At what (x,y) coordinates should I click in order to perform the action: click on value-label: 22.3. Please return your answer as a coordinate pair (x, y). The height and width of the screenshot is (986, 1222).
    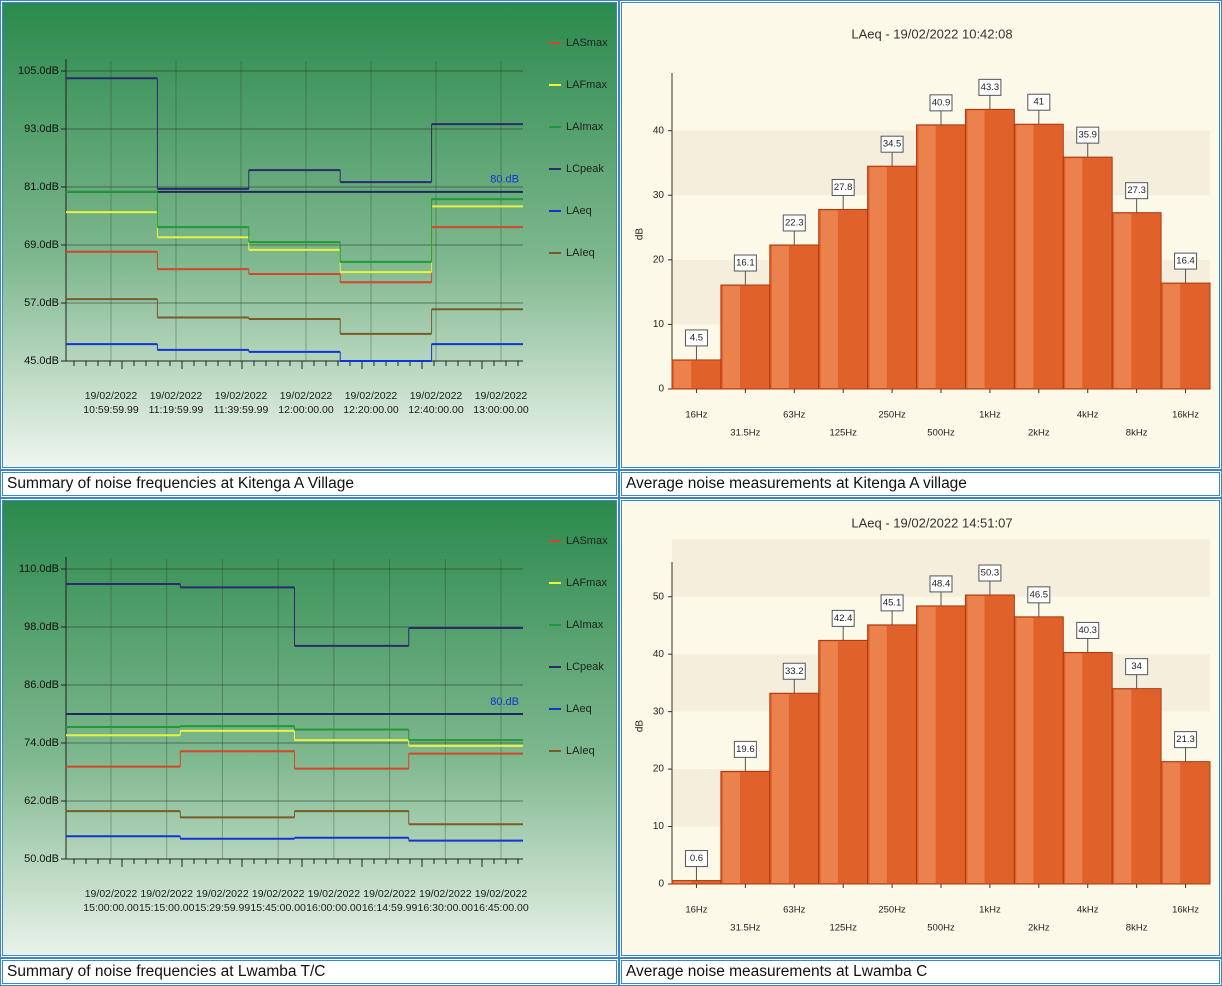
    Looking at the image, I should click on (794, 222).